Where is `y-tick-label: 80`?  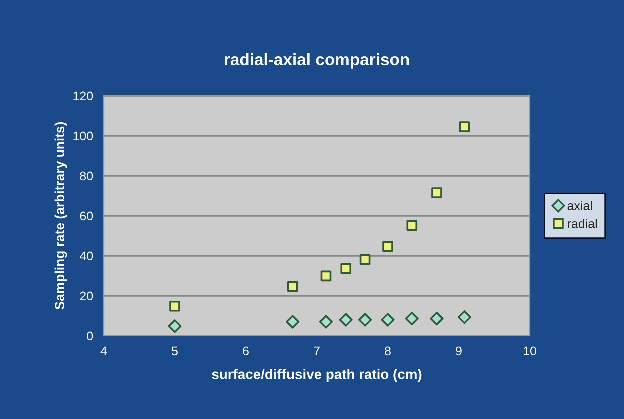
y-tick-label: 80 is located at coordinates (87, 176).